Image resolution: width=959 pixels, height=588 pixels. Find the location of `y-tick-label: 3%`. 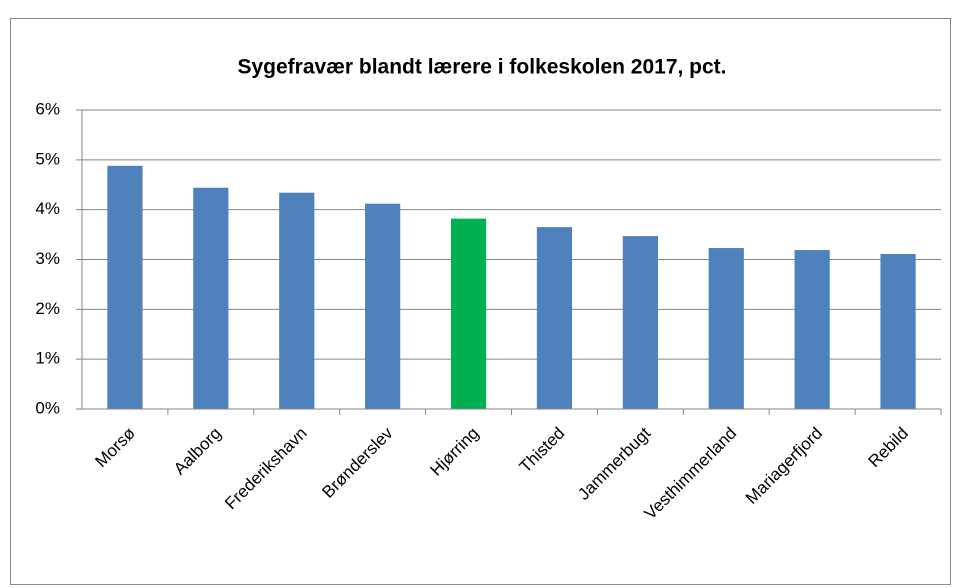

y-tick-label: 3% is located at coordinates (47, 258).